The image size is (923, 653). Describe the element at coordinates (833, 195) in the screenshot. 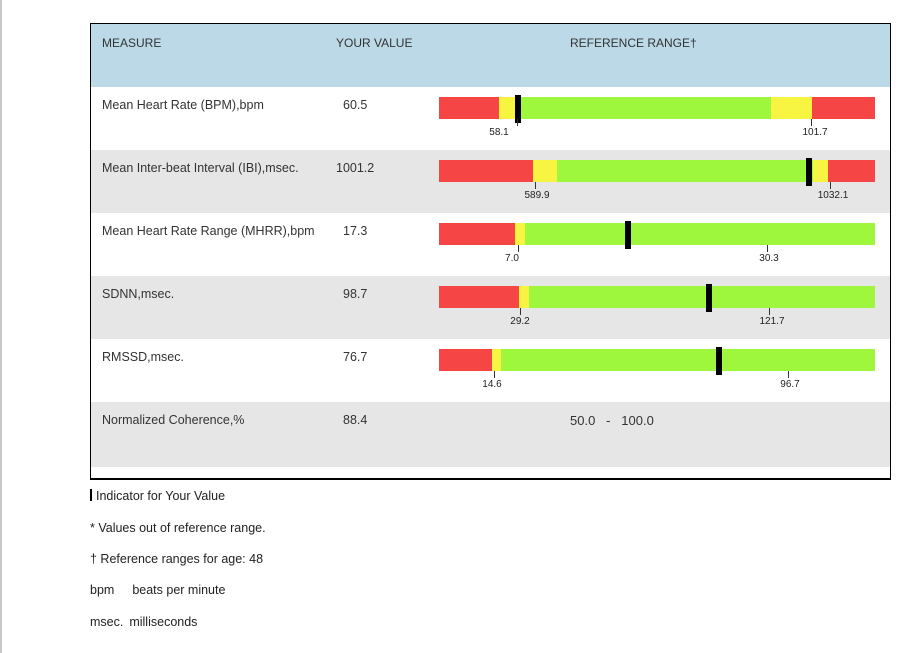

I see `high-range-label: 1032.1` at that location.